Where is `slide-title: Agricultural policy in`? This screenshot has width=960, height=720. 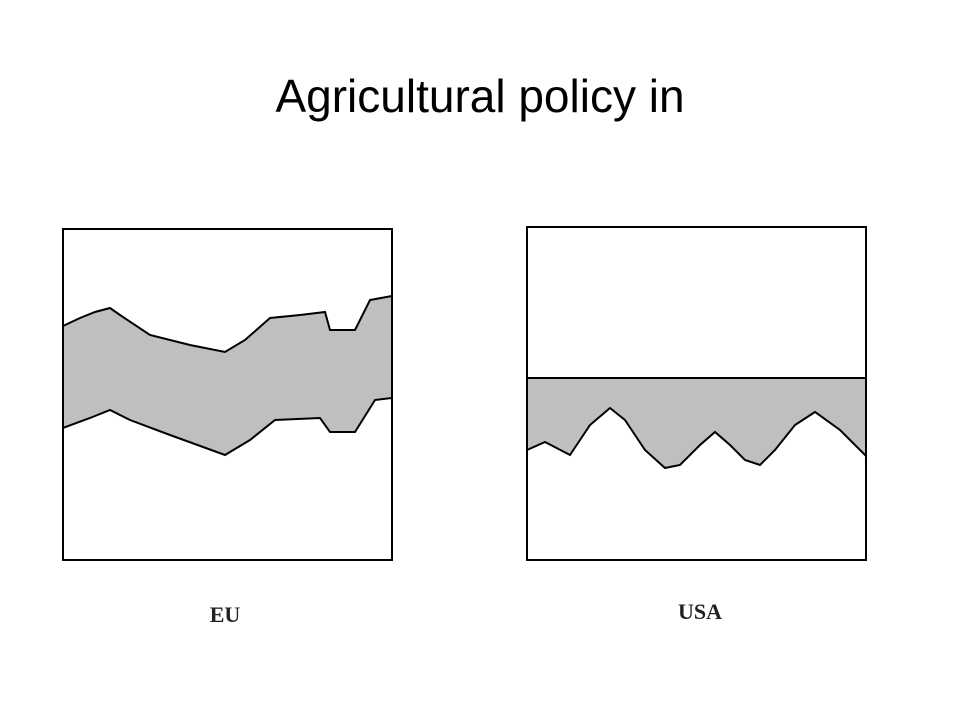 slide-title: Agricultural policy in is located at coordinates (479, 96).